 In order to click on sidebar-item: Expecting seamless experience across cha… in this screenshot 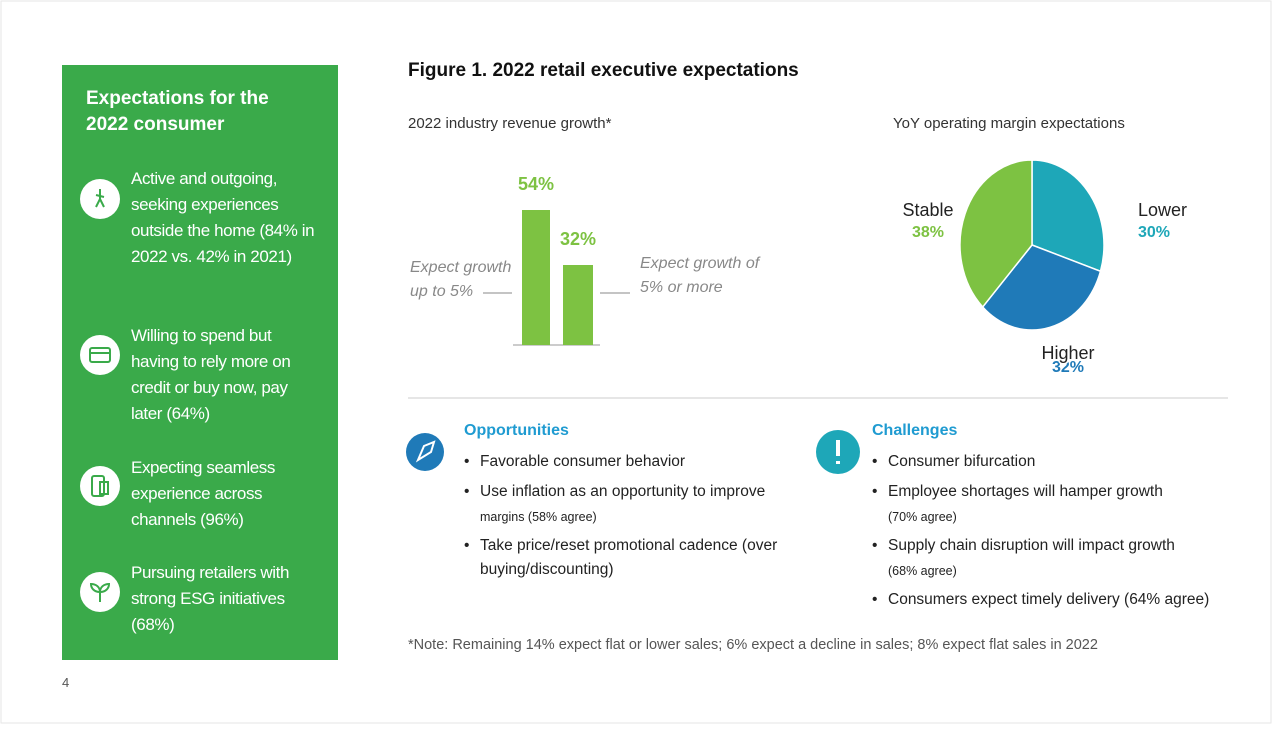, I will do `click(203, 493)`.